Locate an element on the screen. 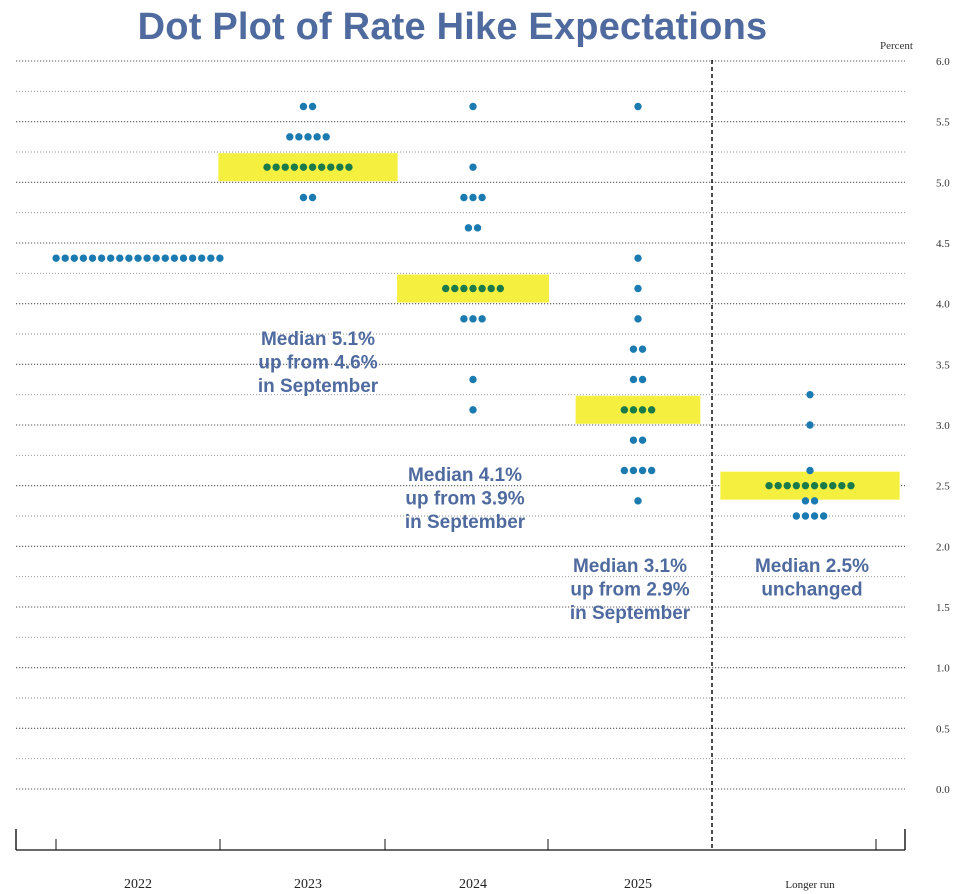  median-highlight-longer-run is located at coordinates (810, 485).